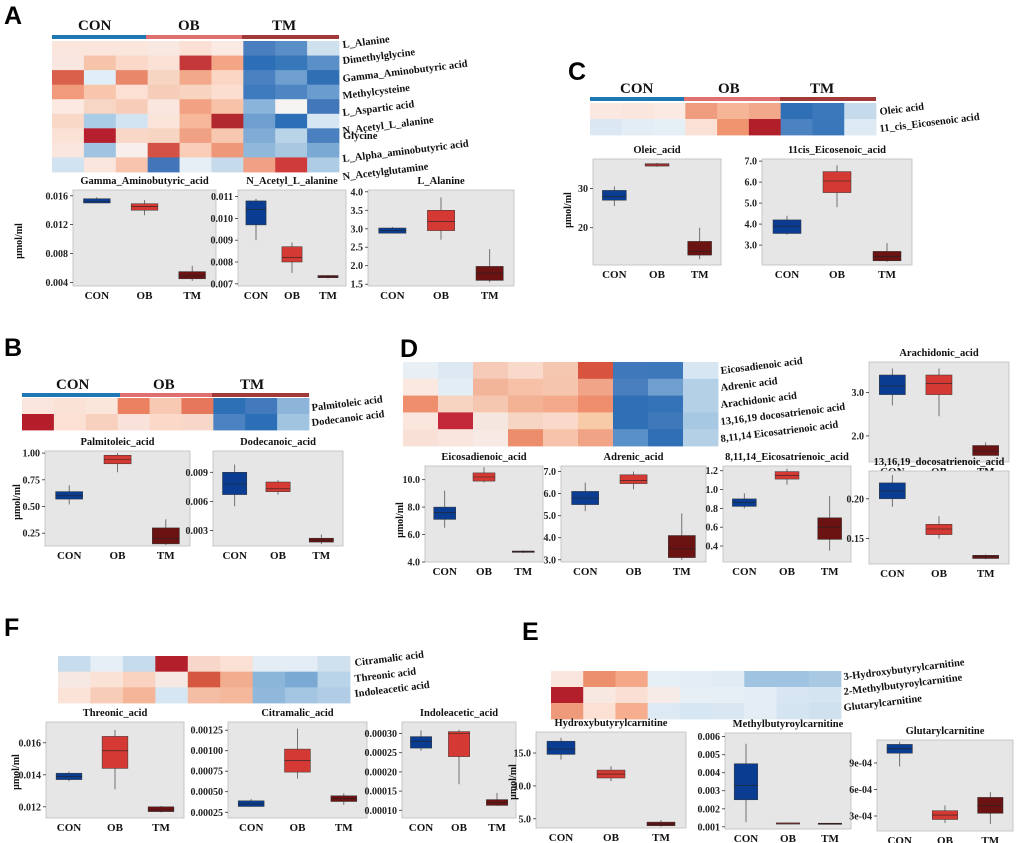 This screenshot has height=843, width=1020. Describe the element at coordinates (577, 72) in the screenshot. I see `panel-letter-c: C` at that location.